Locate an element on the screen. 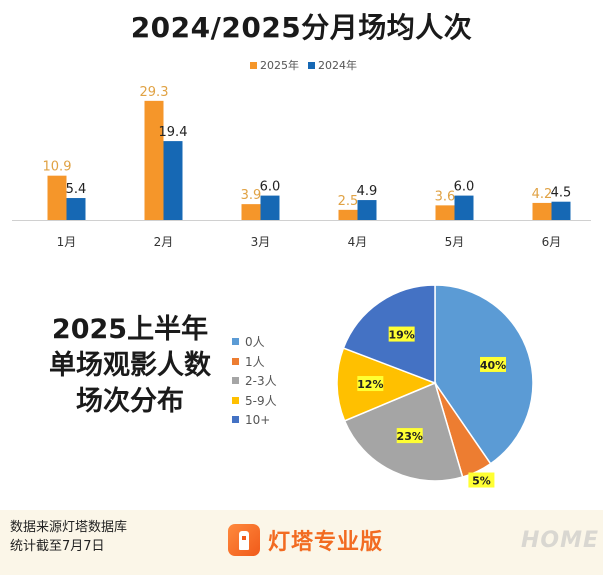 Image resolution: width=603 pixels, height=575 pixels. brand-logo: 灯塔专业版 is located at coordinates (305, 540).